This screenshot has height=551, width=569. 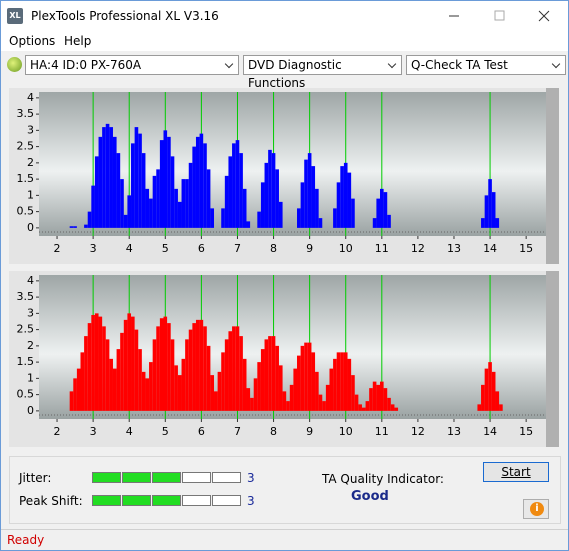 I want to click on drive-icon, so click(x=14, y=64).